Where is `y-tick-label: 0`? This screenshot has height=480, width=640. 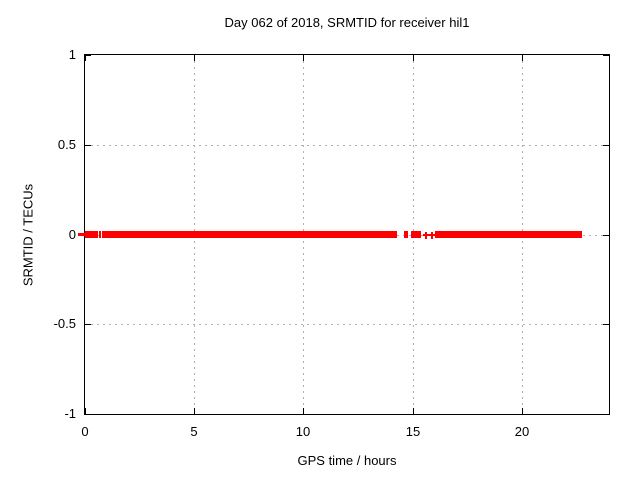
y-tick-label: 0 is located at coordinates (72, 234).